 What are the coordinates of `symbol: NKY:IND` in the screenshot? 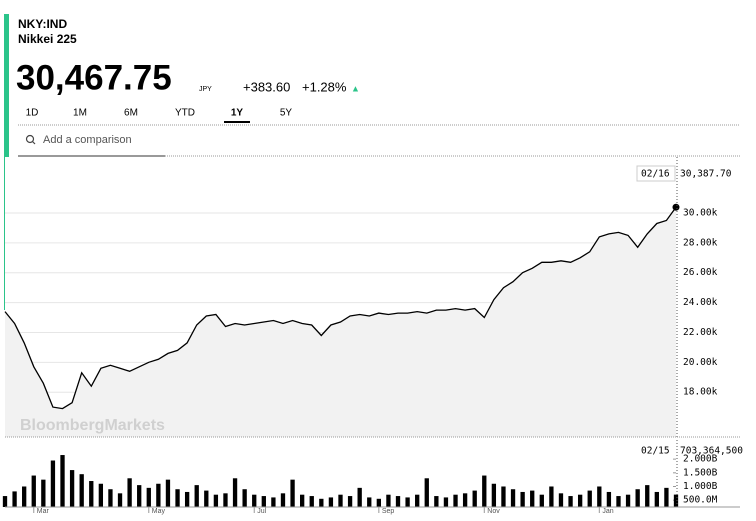 It's located at (42, 24).